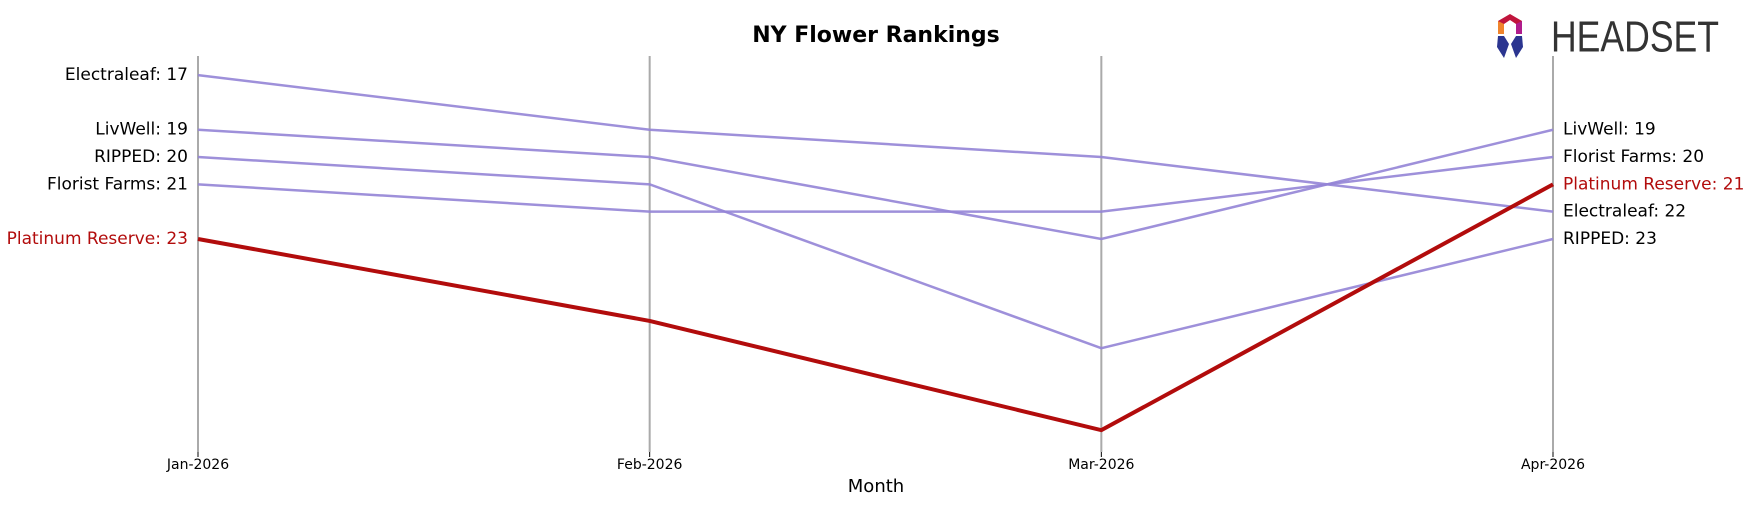  I want to click on chart-title: NY Flower Rankings, so click(876, 35).